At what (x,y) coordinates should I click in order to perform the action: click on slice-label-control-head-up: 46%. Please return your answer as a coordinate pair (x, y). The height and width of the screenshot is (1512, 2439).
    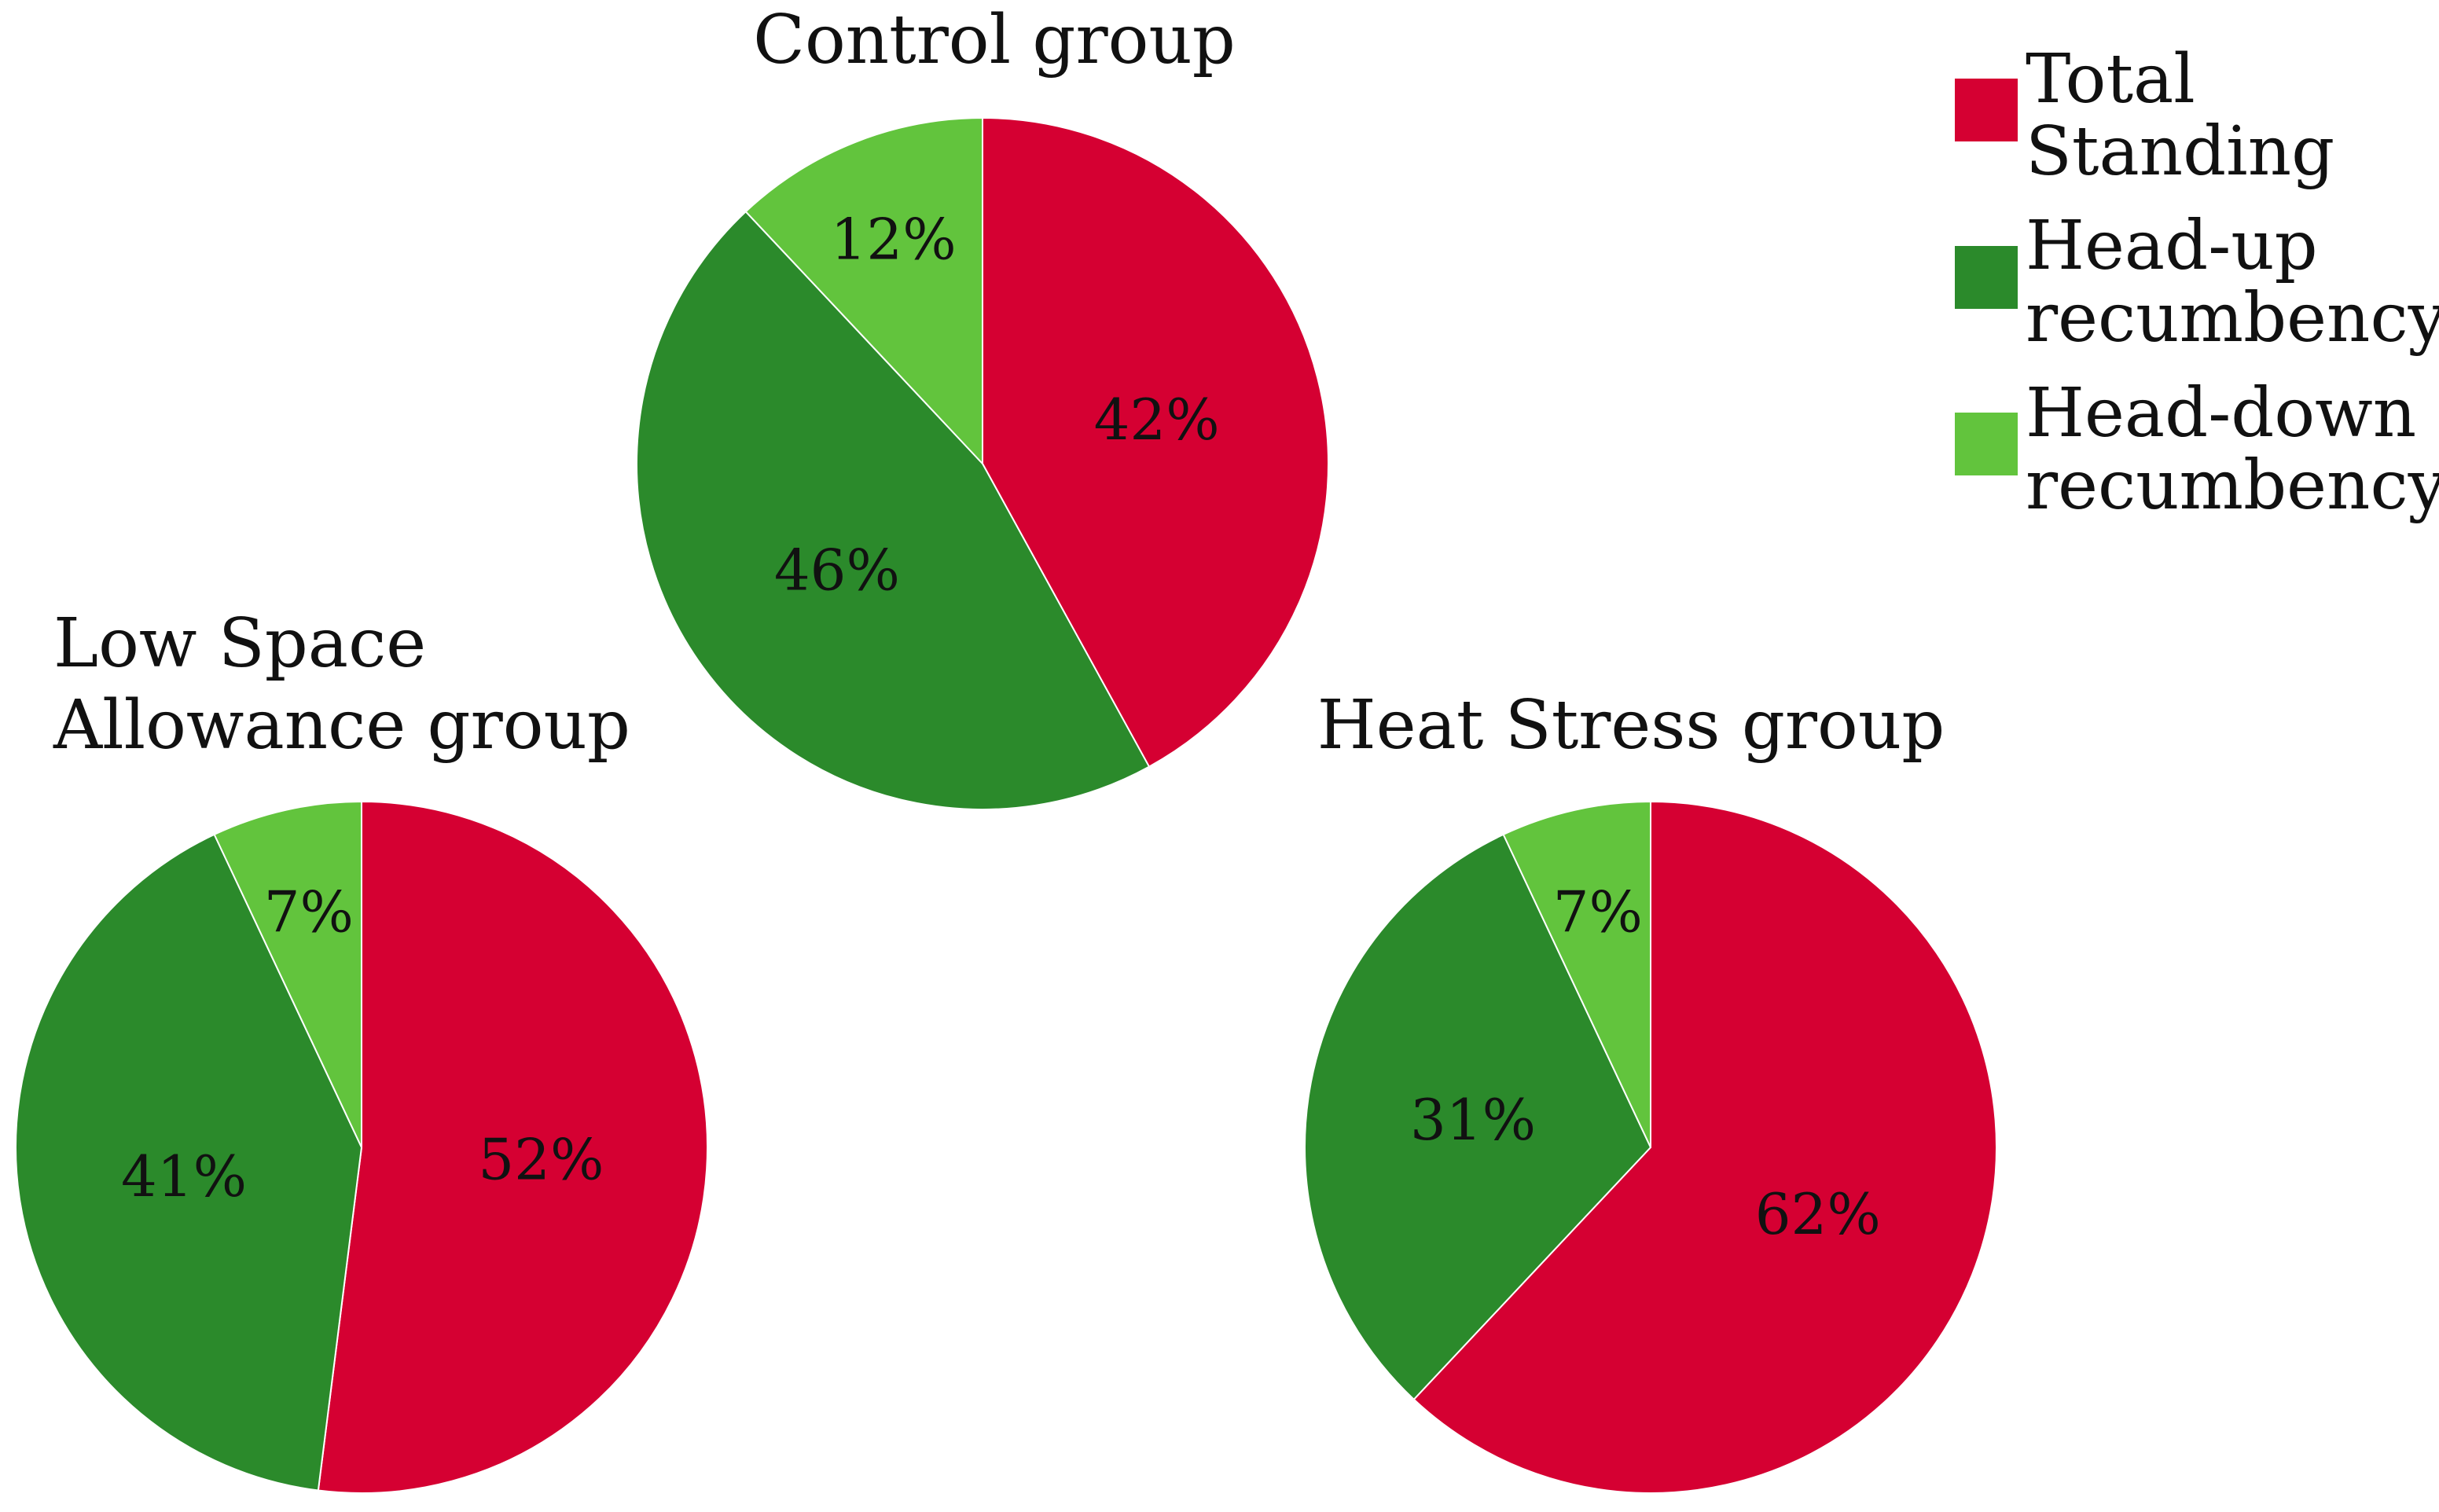
    Looking at the image, I should click on (837, 570).